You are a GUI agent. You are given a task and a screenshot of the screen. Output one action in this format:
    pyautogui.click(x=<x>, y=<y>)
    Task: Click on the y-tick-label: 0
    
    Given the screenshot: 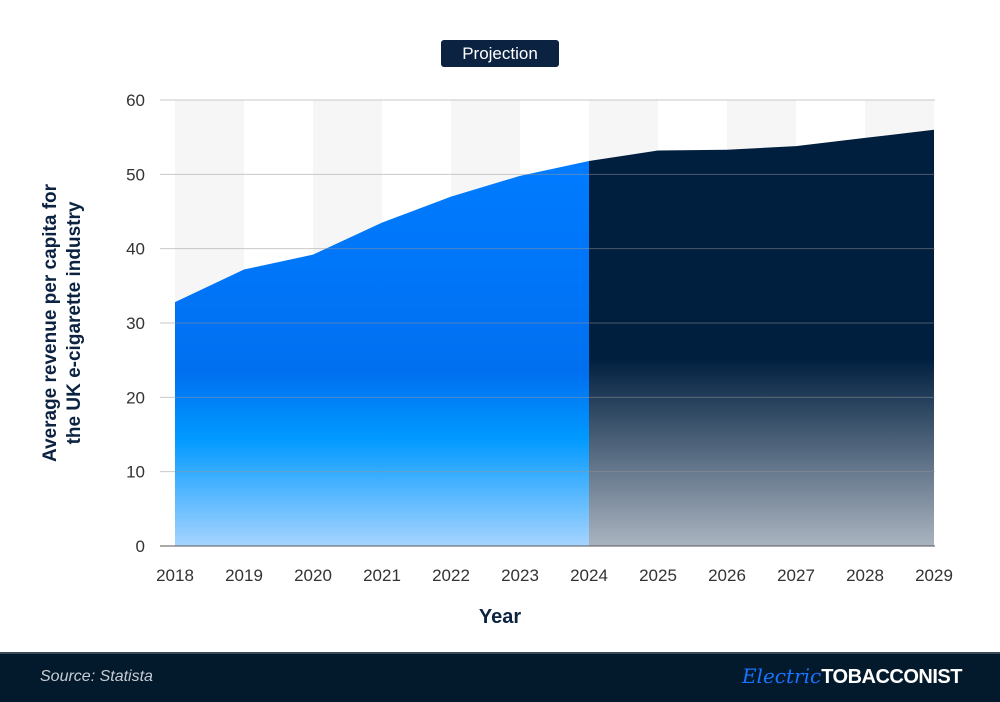 What is the action you would take?
    pyautogui.click(x=140, y=546)
    